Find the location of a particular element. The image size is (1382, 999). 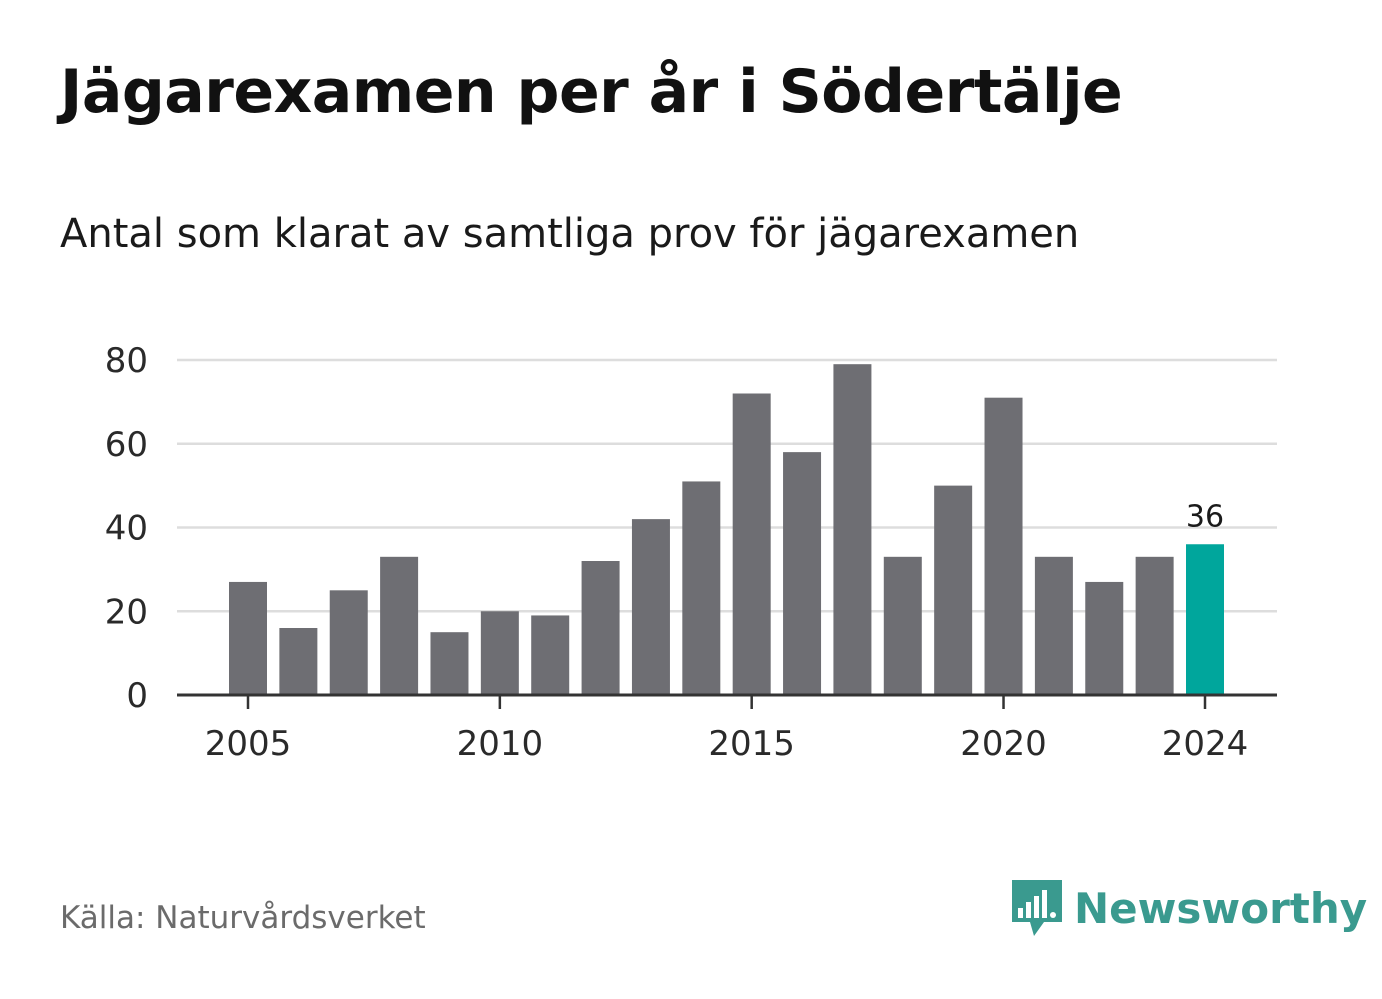

bar-2005 is located at coordinates (248, 638).